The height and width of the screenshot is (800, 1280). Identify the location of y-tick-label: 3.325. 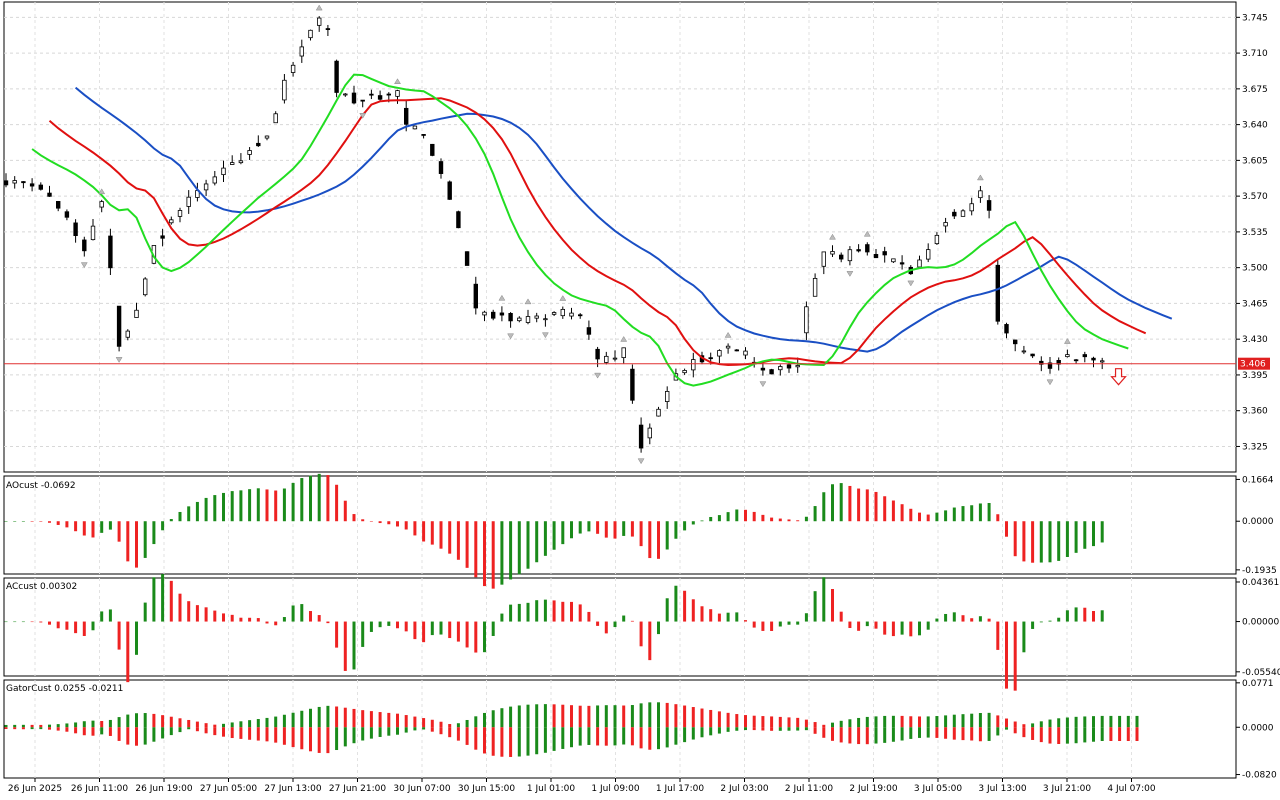
(1255, 447).